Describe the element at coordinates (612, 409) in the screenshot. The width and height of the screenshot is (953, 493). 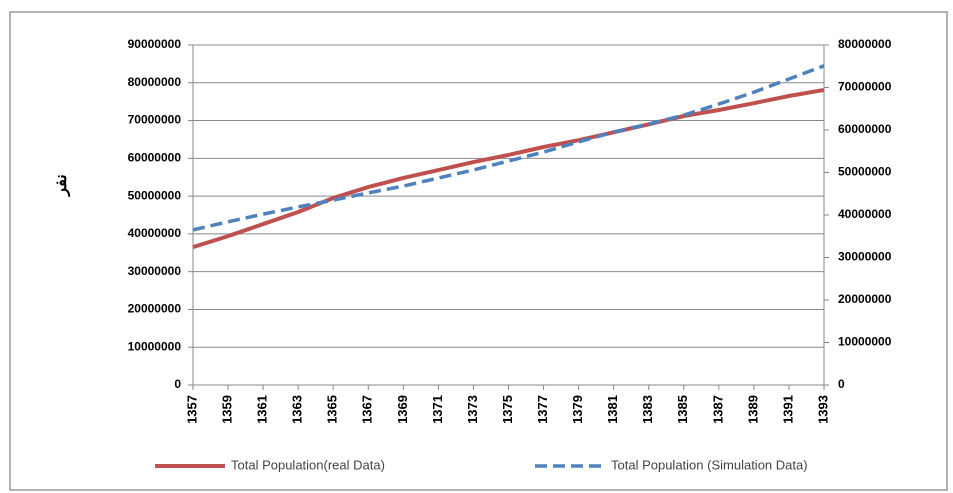
I see `x-tick-label: 1381` at that location.